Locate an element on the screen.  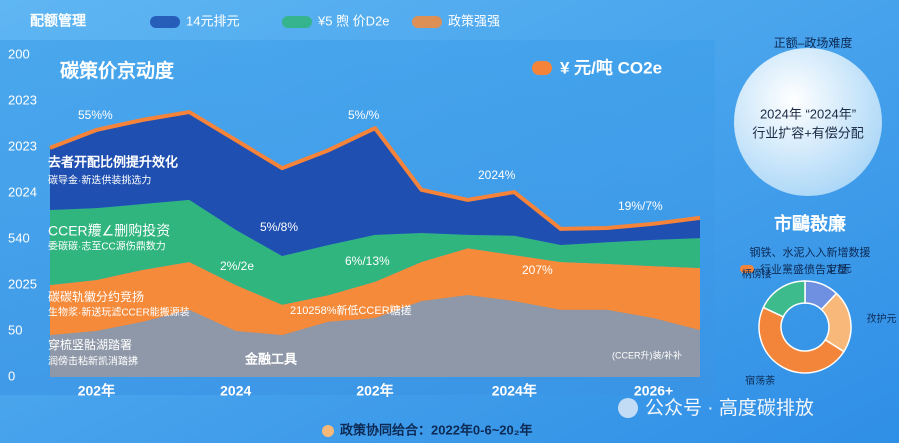
pie-subtitle: 钢铁、水泥入入新增数援 is located at coordinates (810, 252).